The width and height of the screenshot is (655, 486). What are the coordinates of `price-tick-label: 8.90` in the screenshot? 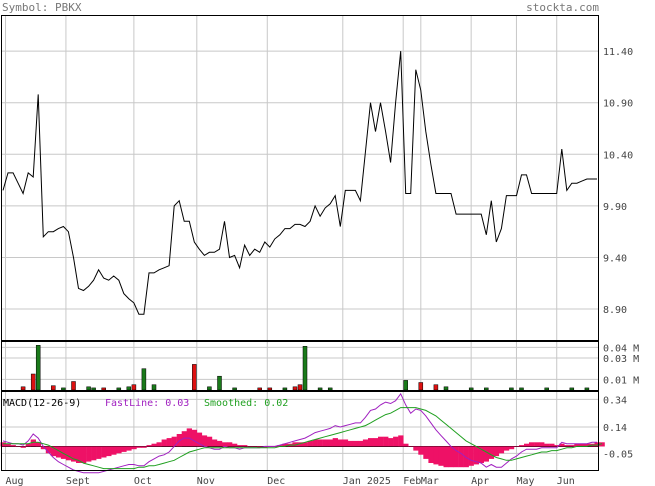 It's located at (615, 310).